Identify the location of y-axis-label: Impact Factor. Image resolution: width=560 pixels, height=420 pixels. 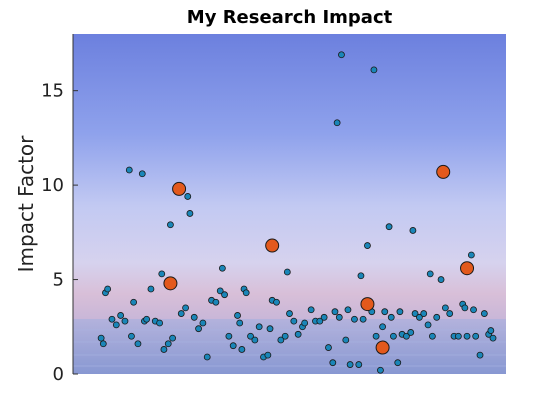
(26, 204).